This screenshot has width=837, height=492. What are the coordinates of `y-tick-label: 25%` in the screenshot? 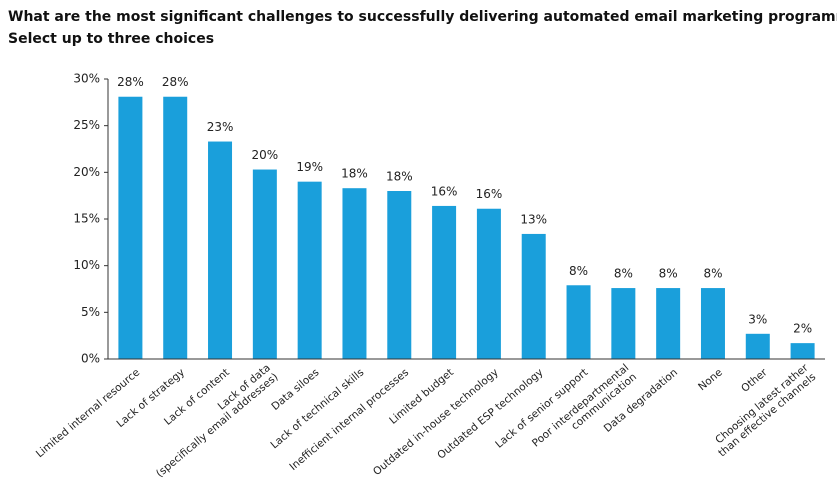 It's located at (86, 125).